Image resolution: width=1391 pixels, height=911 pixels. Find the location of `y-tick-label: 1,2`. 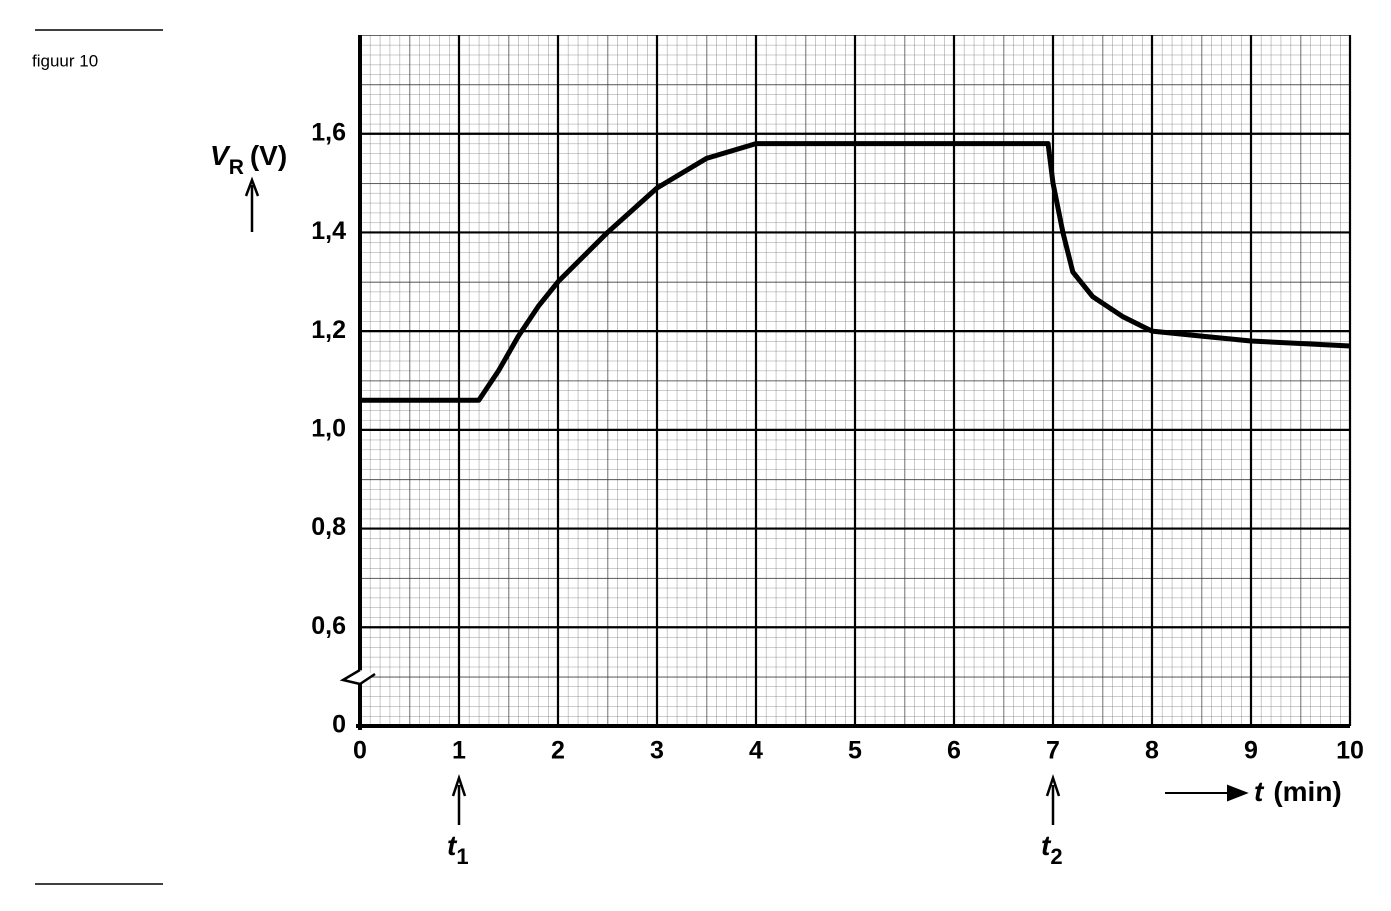

y-tick-label: 1,2 is located at coordinates (328, 330).